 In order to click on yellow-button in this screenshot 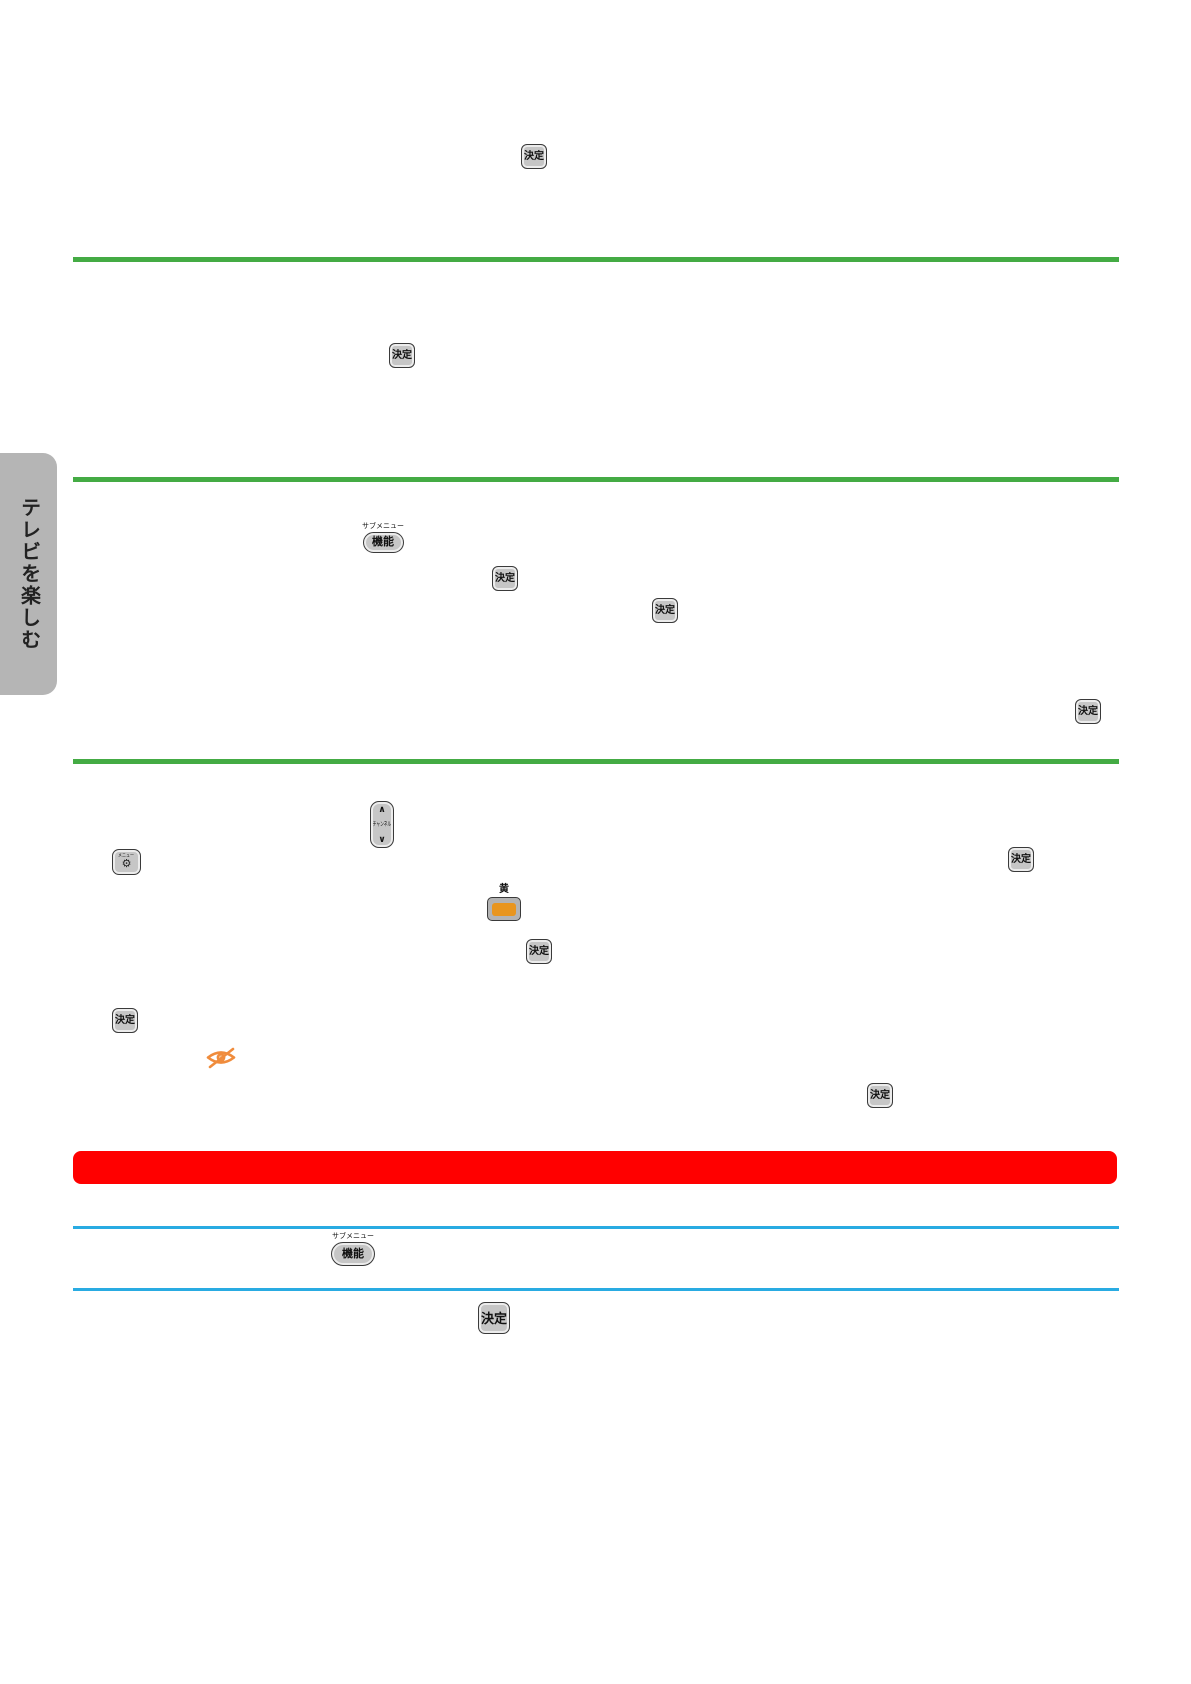, I will do `click(504, 909)`.